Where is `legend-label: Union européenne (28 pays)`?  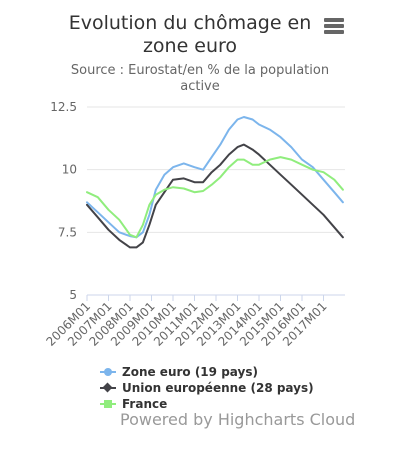 legend-label: Union européenne (28 pays) is located at coordinates (218, 388).